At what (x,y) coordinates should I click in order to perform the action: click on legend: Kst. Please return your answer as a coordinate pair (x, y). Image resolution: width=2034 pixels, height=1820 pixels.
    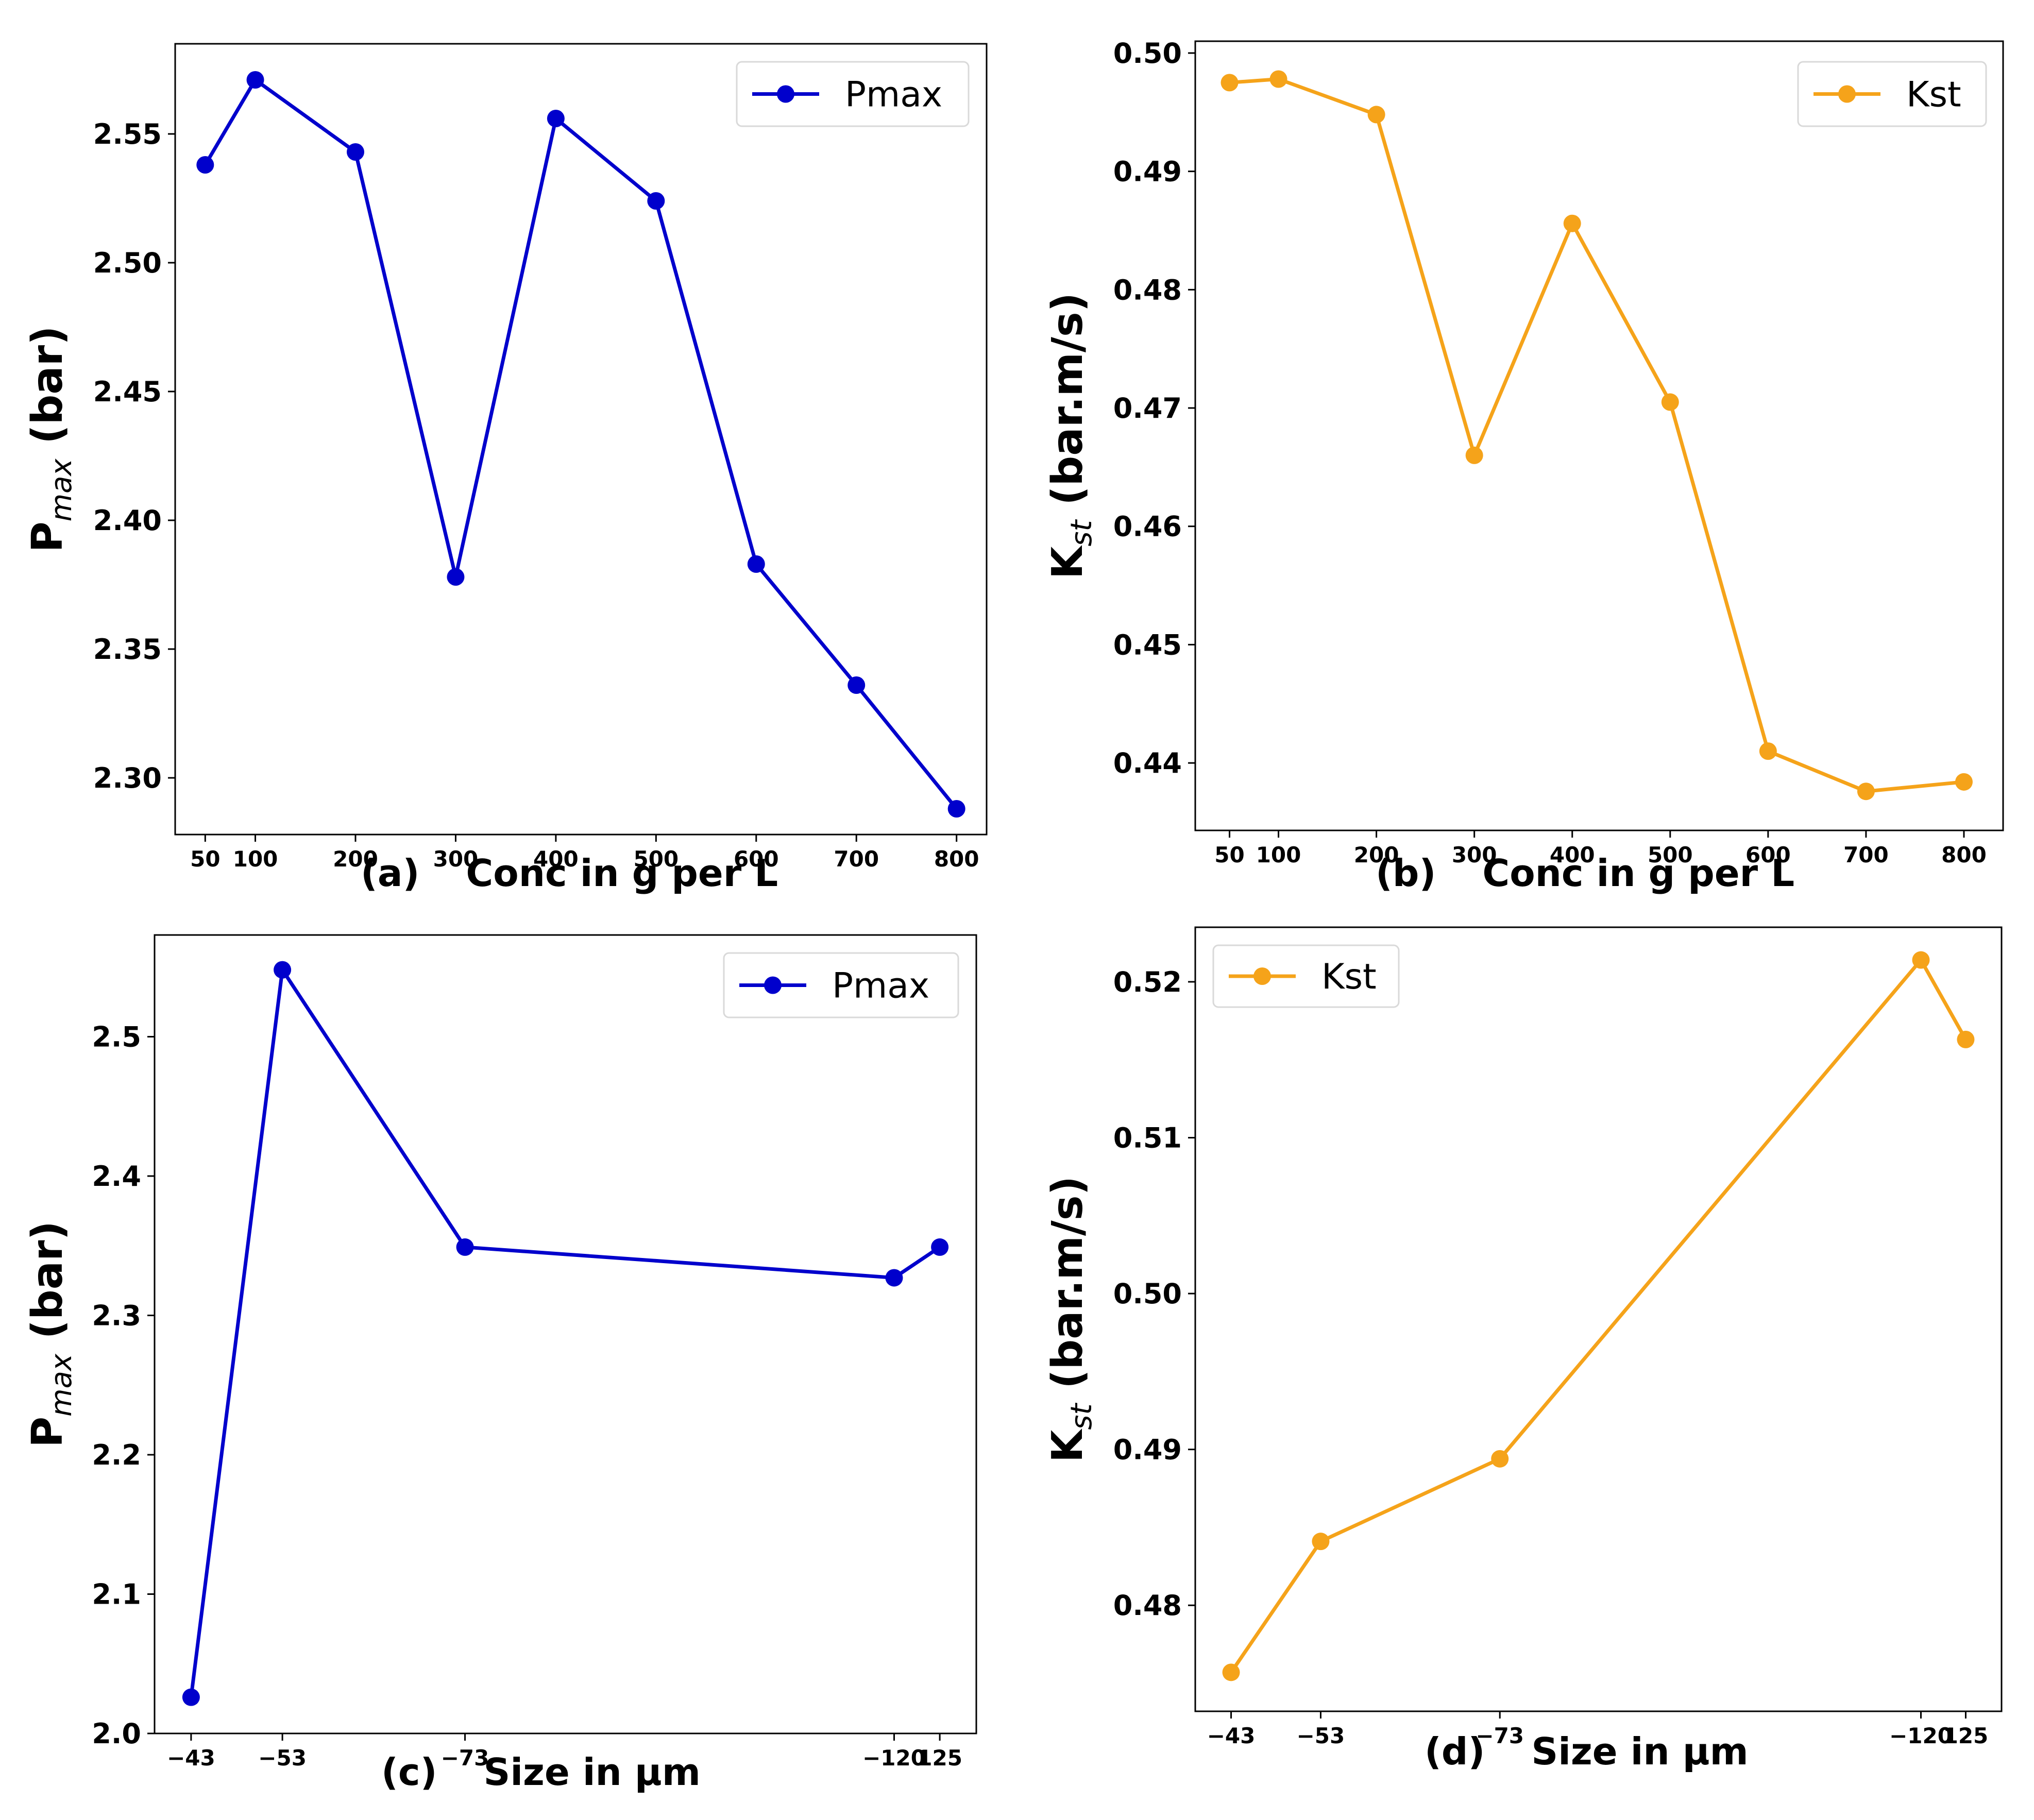
    Looking at the image, I should click on (1306, 976).